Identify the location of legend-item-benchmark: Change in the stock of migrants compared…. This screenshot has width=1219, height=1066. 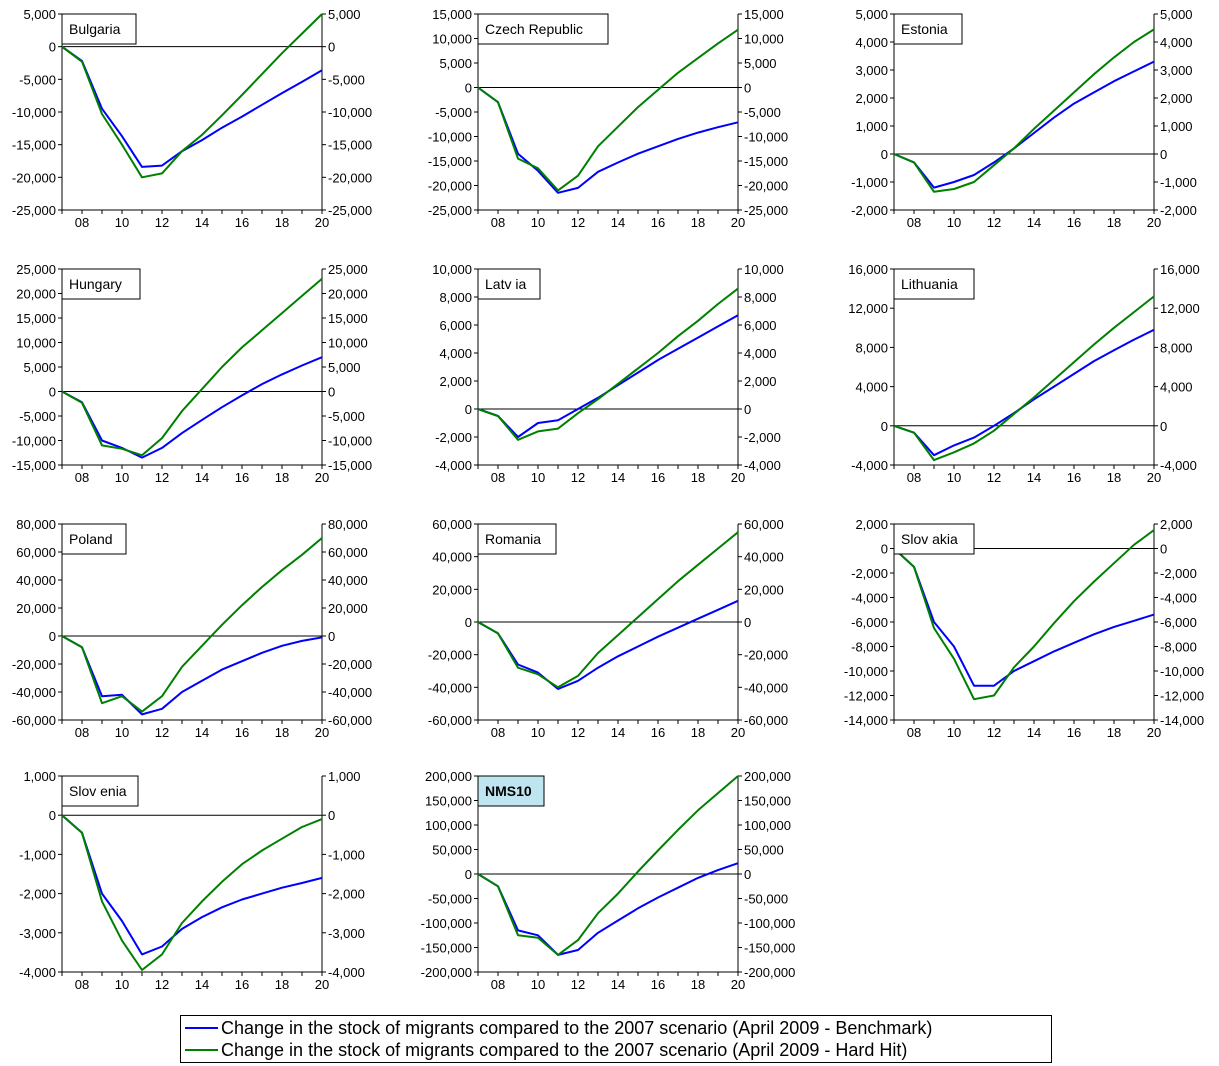
(558, 1028).